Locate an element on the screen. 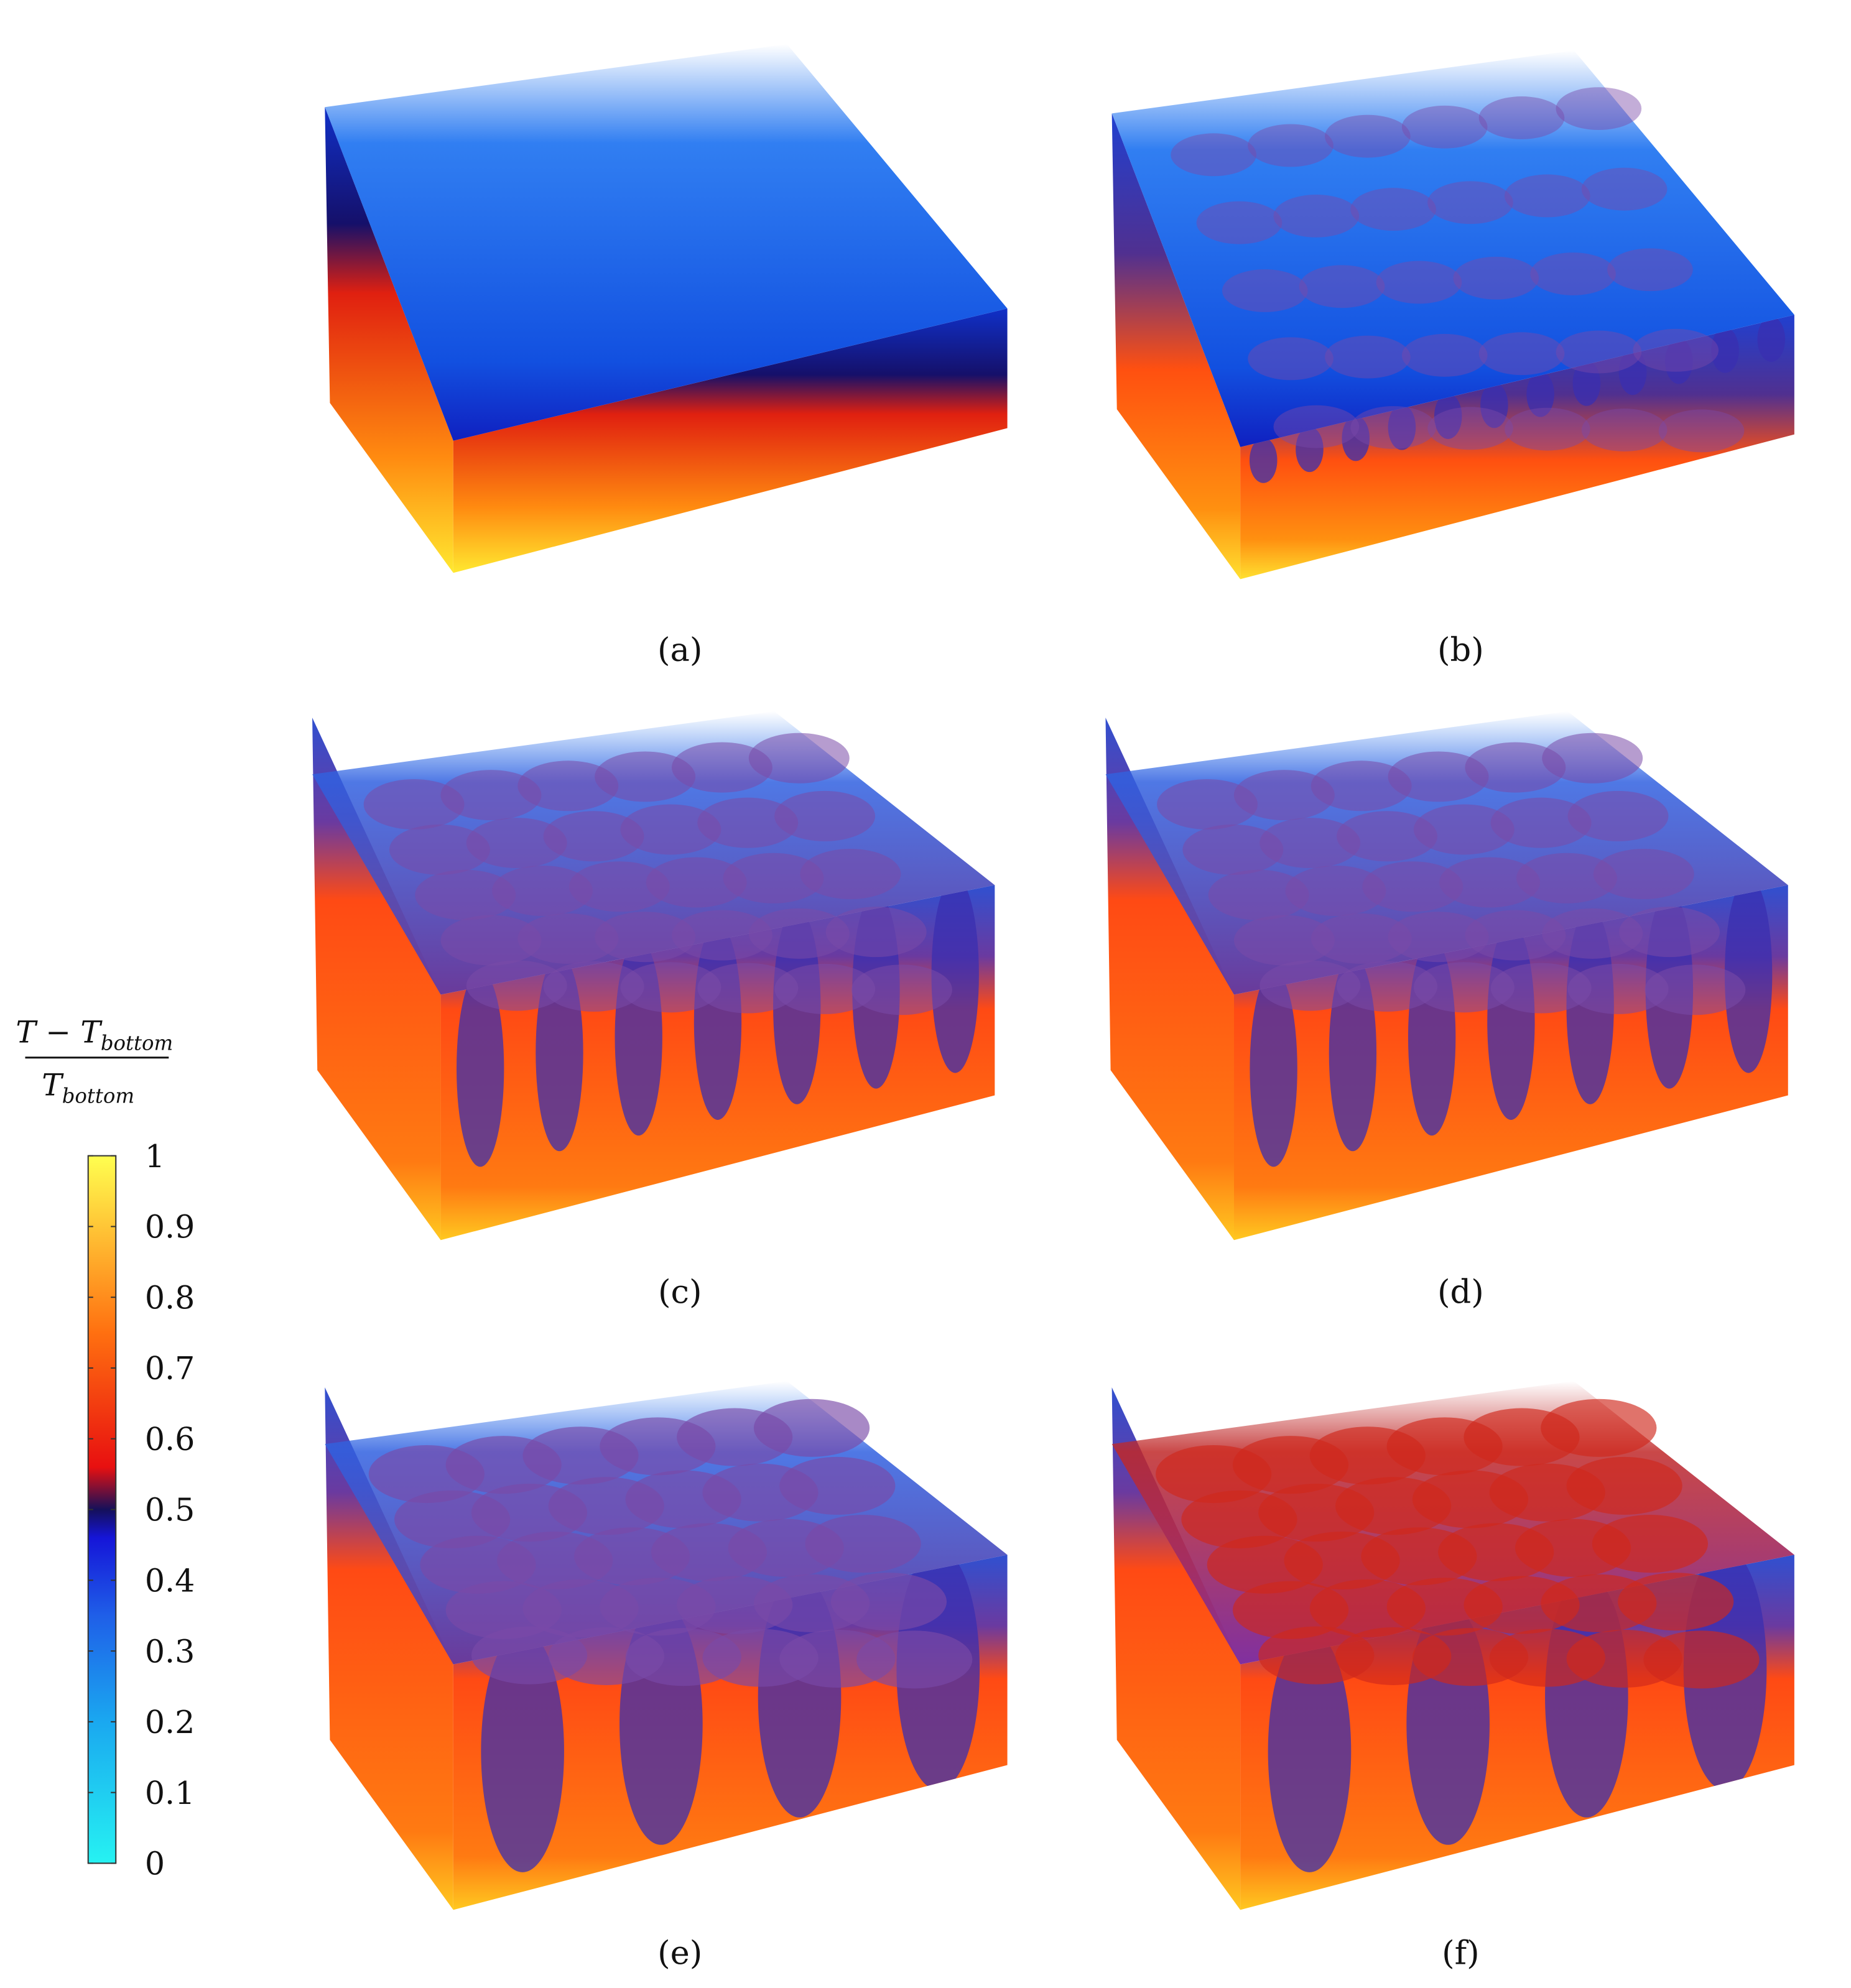 This screenshot has height=1988, width=1851. colorbar-numerator: T − Tbottom is located at coordinates (94, 1035).